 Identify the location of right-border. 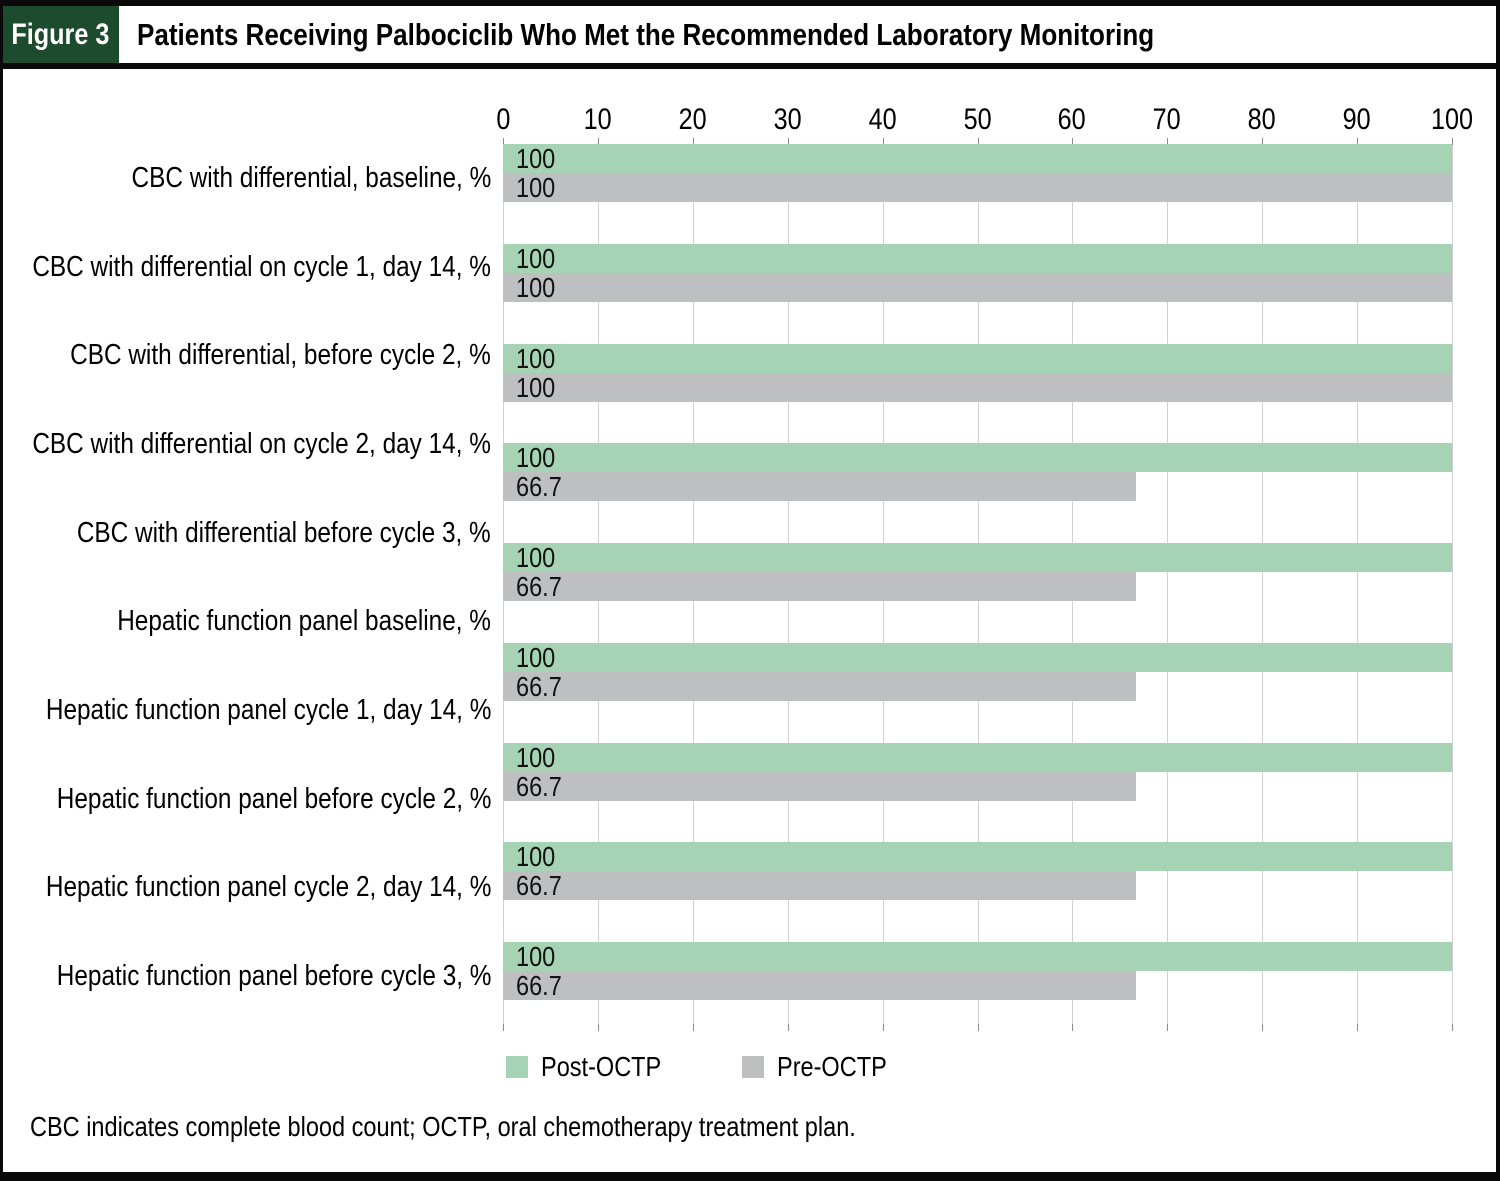
(1498, 590).